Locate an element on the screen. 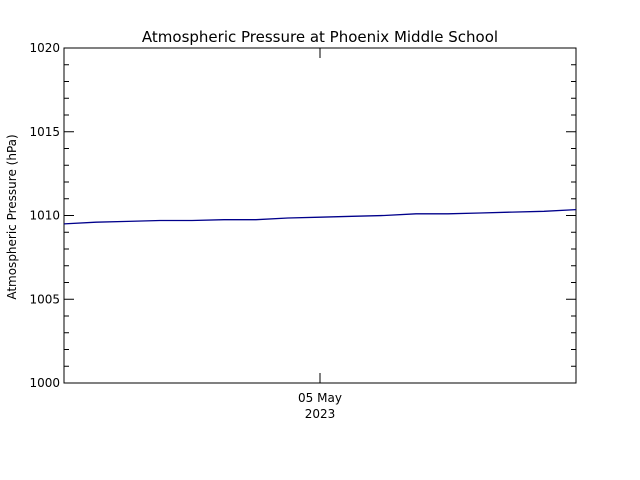  y-tick-label: 1015 is located at coordinates (44, 132).